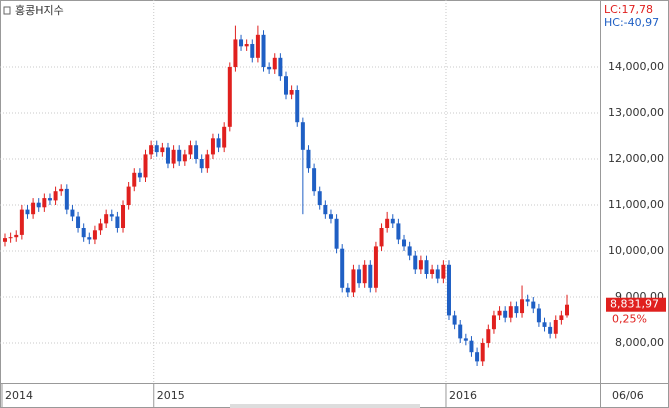 Image resolution: width=669 pixels, height=408 pixels. Describe the element at coordinates (631, 22) in the screenshot. I see `indicator-hc: HC:-40,97` at that location.